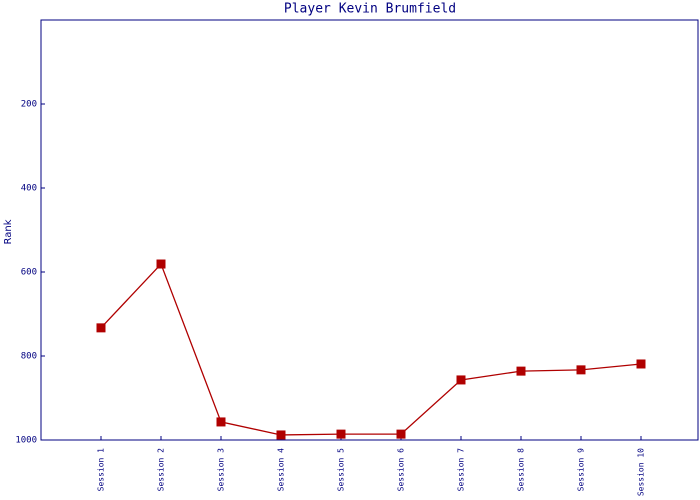 The image size is (700, 500). I want to click on y-tick-label: 200, so click(29, 105).